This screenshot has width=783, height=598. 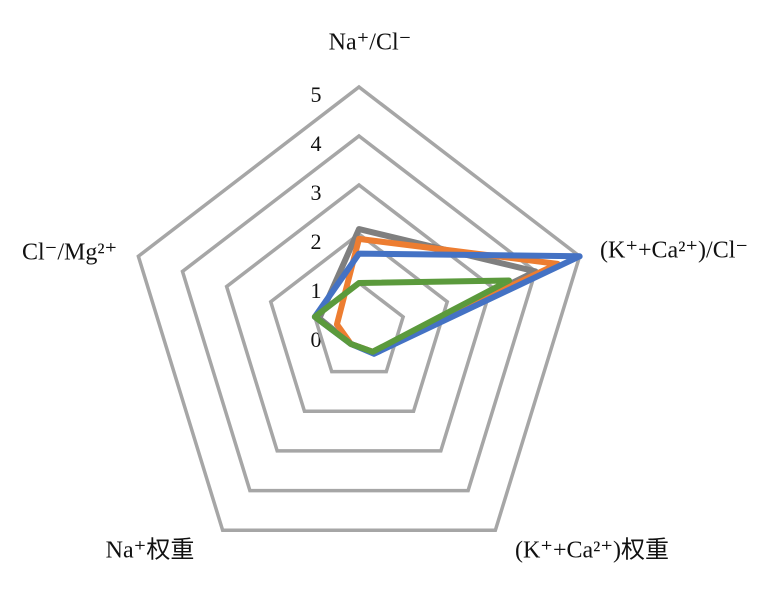 What do you see at coordinates (69, 253) in the screenshot?
I see `axis-label: Cl⁻/Mg²⁺` at bounding box center [69, 253].